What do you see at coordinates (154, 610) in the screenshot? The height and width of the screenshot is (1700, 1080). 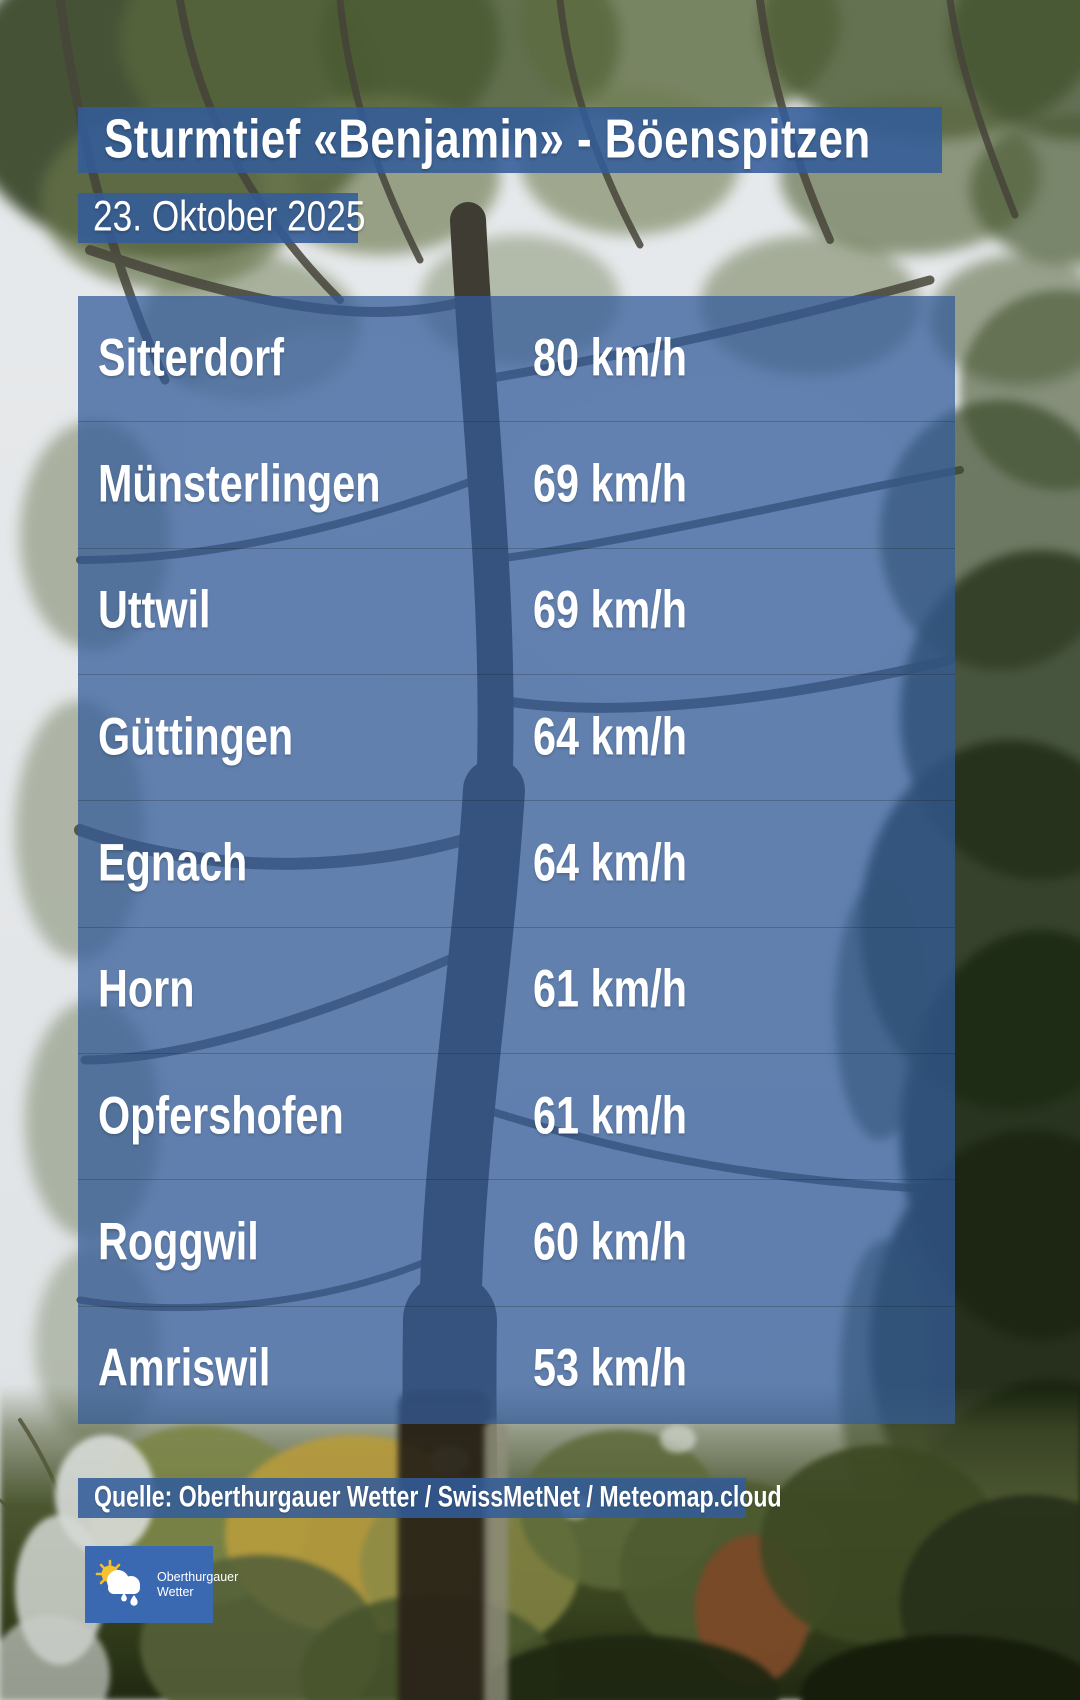 I see `place-name: Uttwil` at bounding box center [154, 610].